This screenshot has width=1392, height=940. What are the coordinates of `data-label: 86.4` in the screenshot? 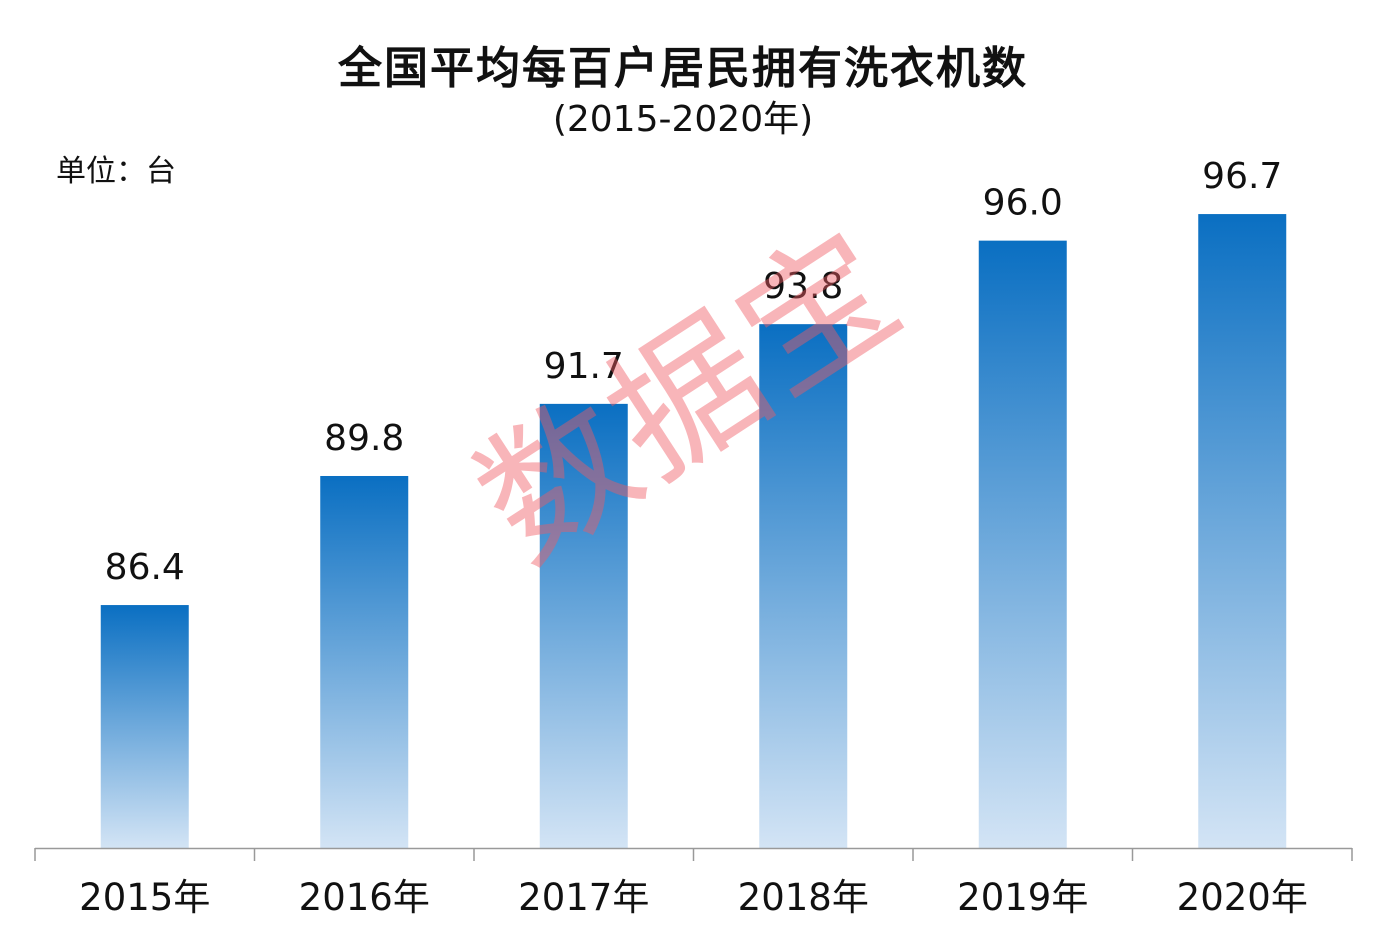 It's located at (145, 567).